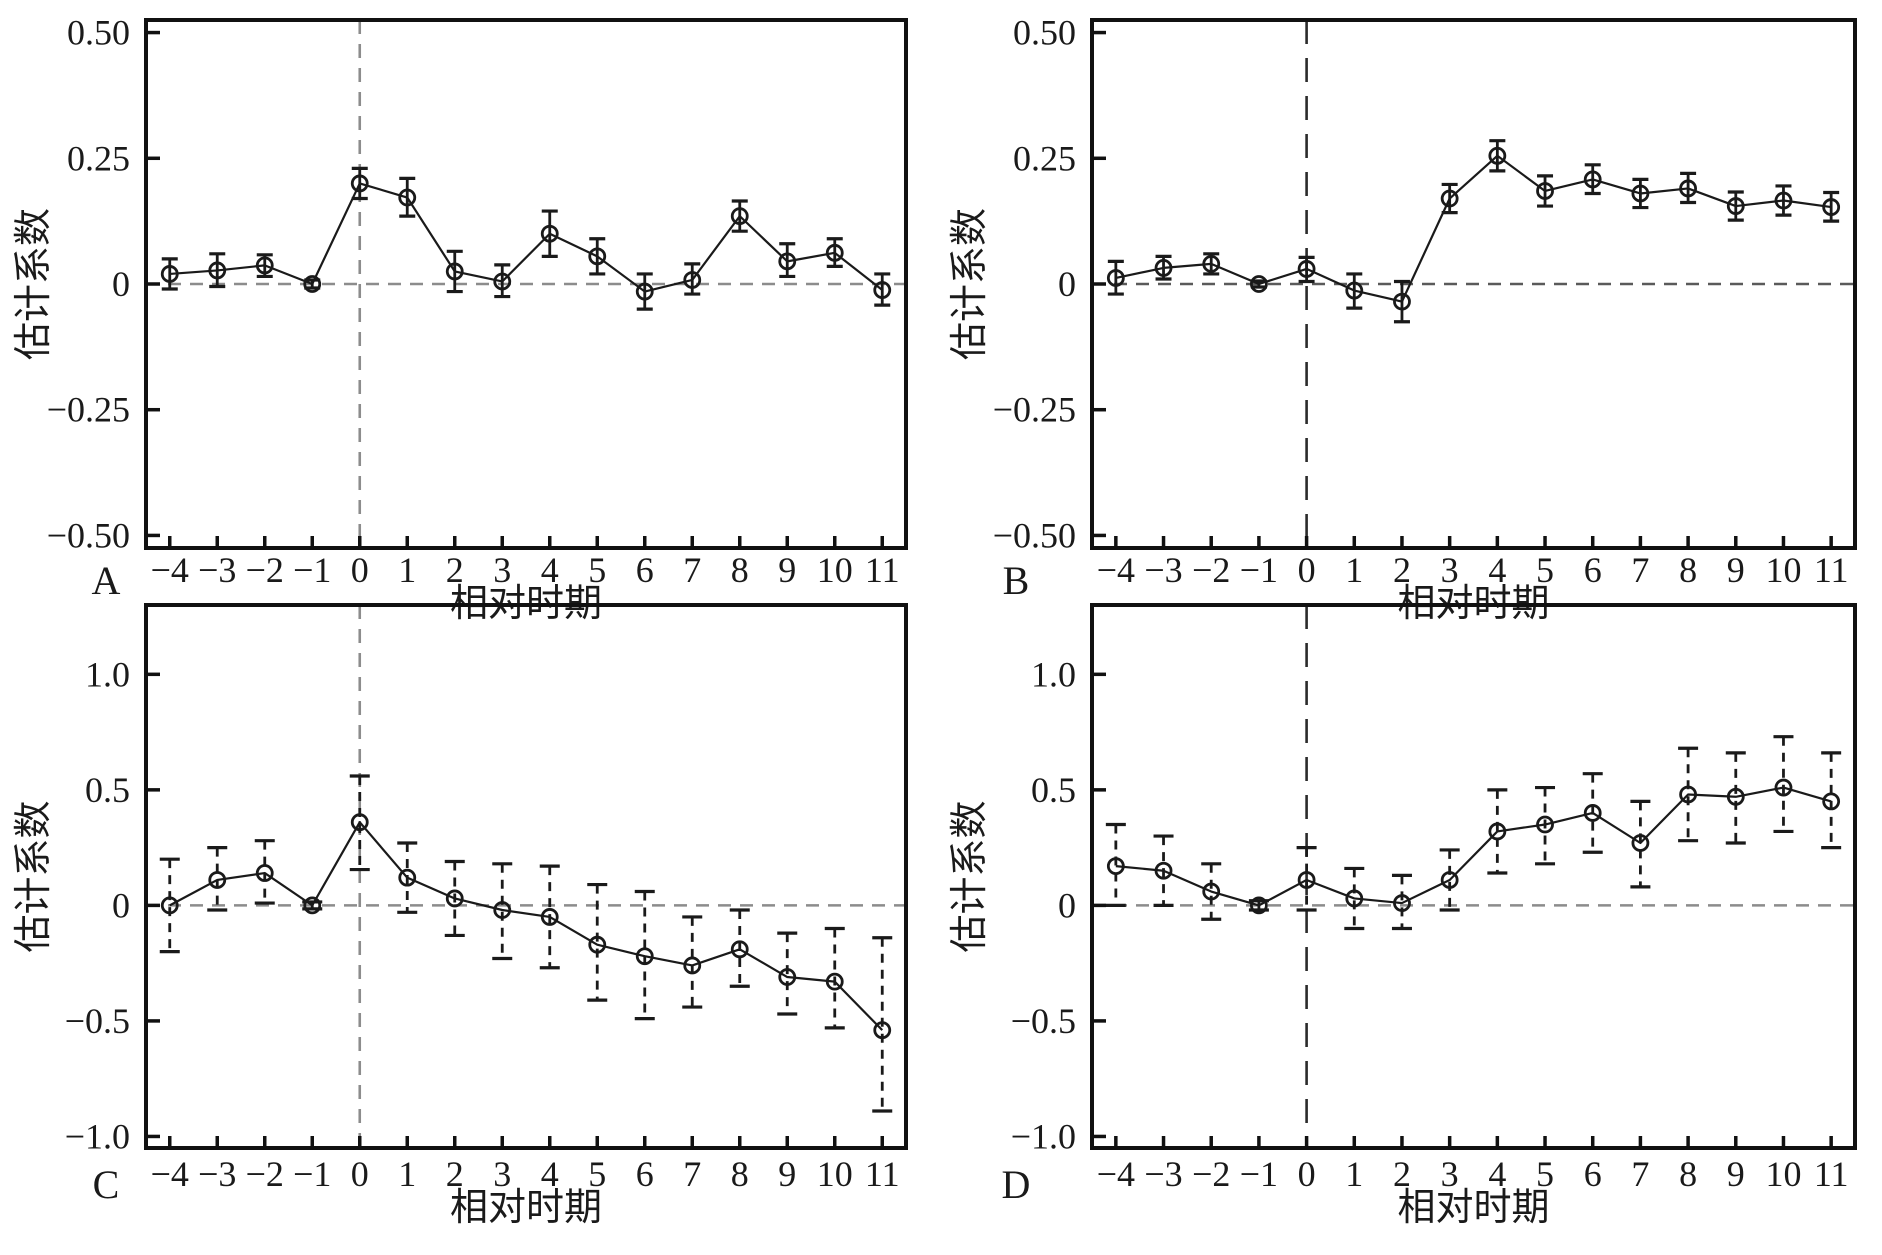 The height and width of the screenshot is (1255, 1882). What do you see at coordinates (217, 570) in the screenshot?
I see `x-tick-label: −3` at bounding box center [217, 570].